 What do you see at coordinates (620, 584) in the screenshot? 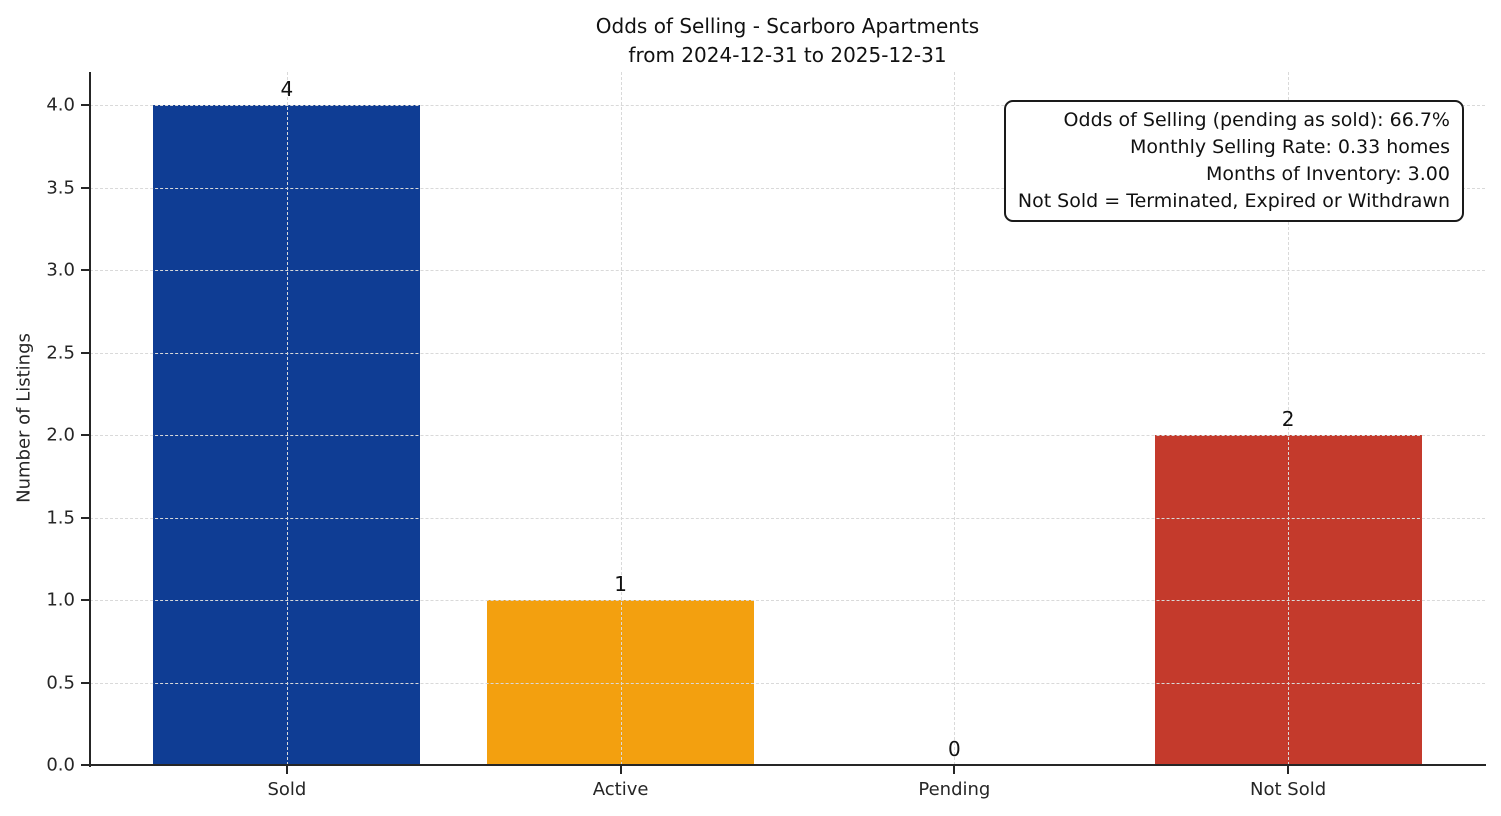
I see `bar-value-label: 1` at bounding box center [620, 584].